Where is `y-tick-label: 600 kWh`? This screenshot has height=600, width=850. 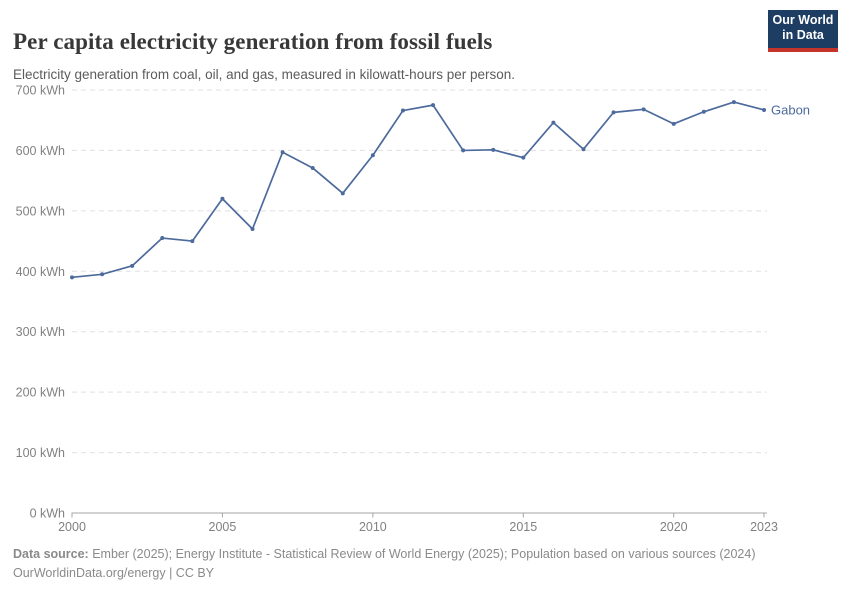 y-tick-label: 600 kWh is located at coordinates (40, 151).